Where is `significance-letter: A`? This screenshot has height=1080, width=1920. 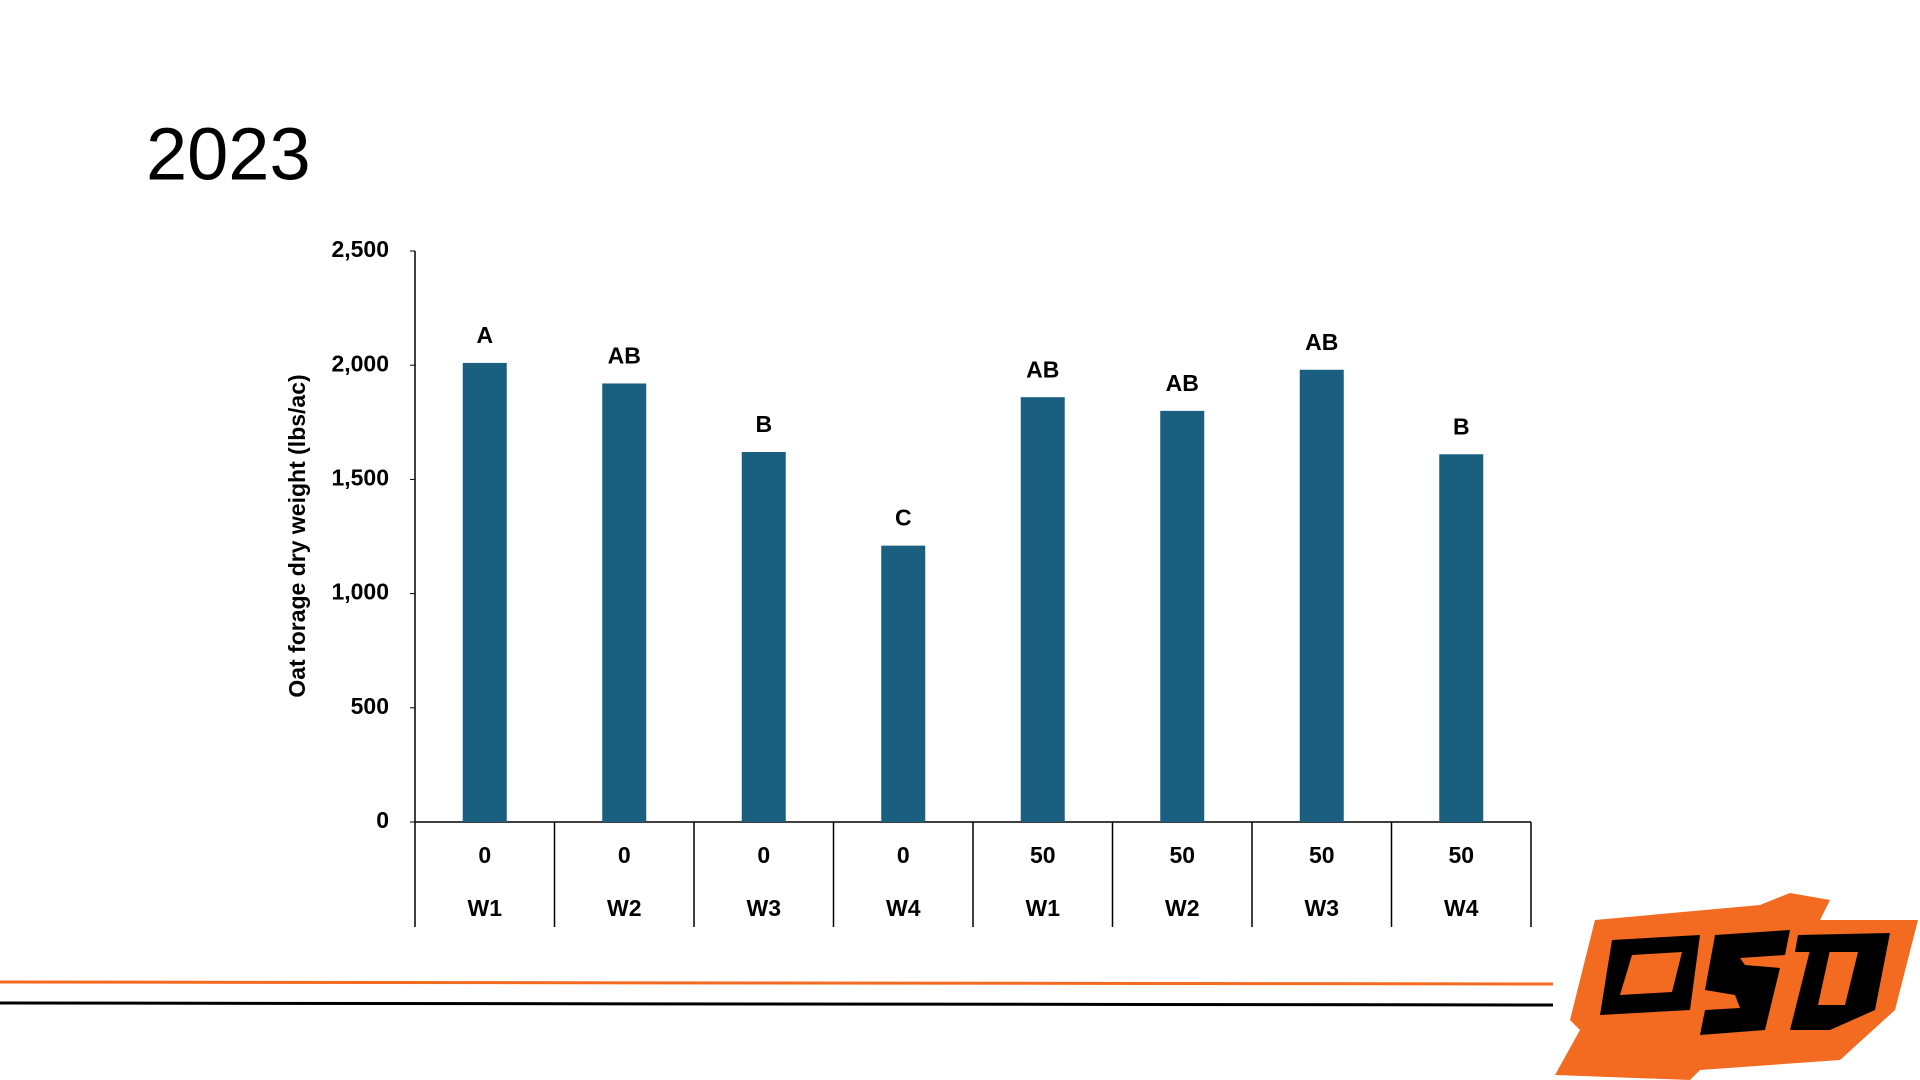
significance-letter: A is located at coordinates (484, 335).